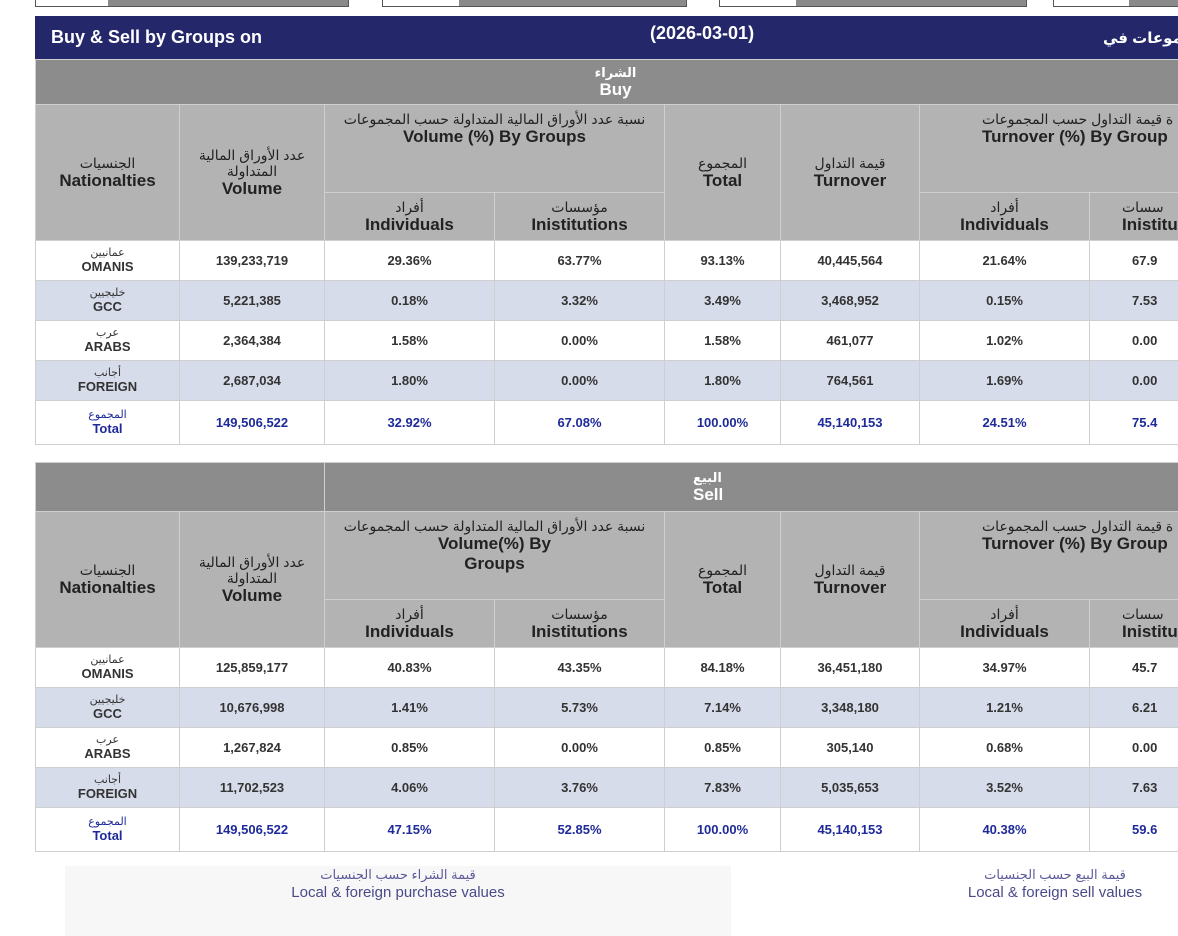 This screenshot has height=936, width=1178. What do you see at coordinates (1133, 707) in the screenshot?
I see `turn-institutions-cell: 6.21` at bounding box center [1133, 707].